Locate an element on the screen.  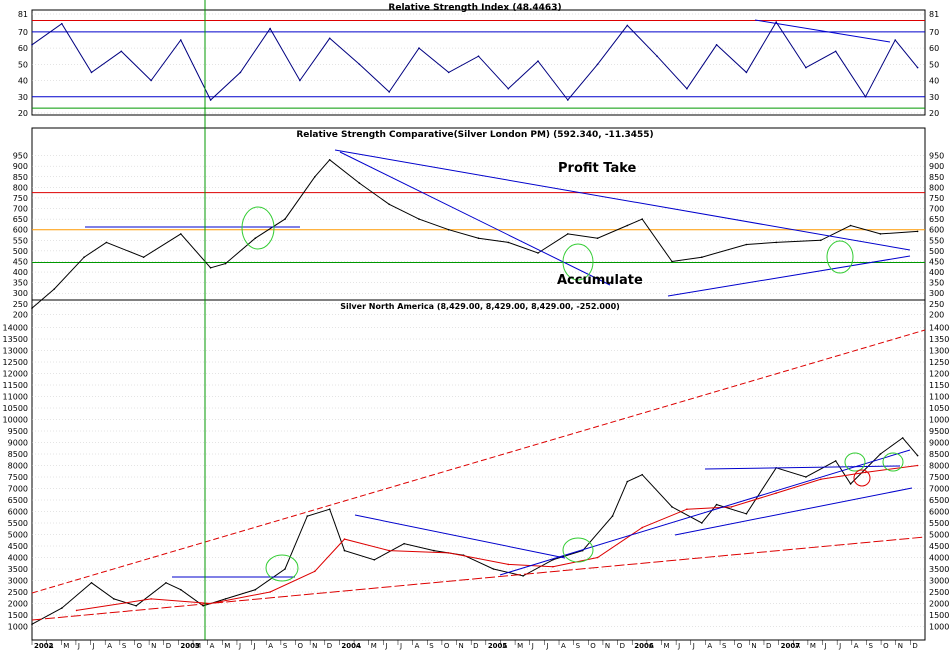
price-ytick-left-18: 10000 is located at coordinates (15, 420).